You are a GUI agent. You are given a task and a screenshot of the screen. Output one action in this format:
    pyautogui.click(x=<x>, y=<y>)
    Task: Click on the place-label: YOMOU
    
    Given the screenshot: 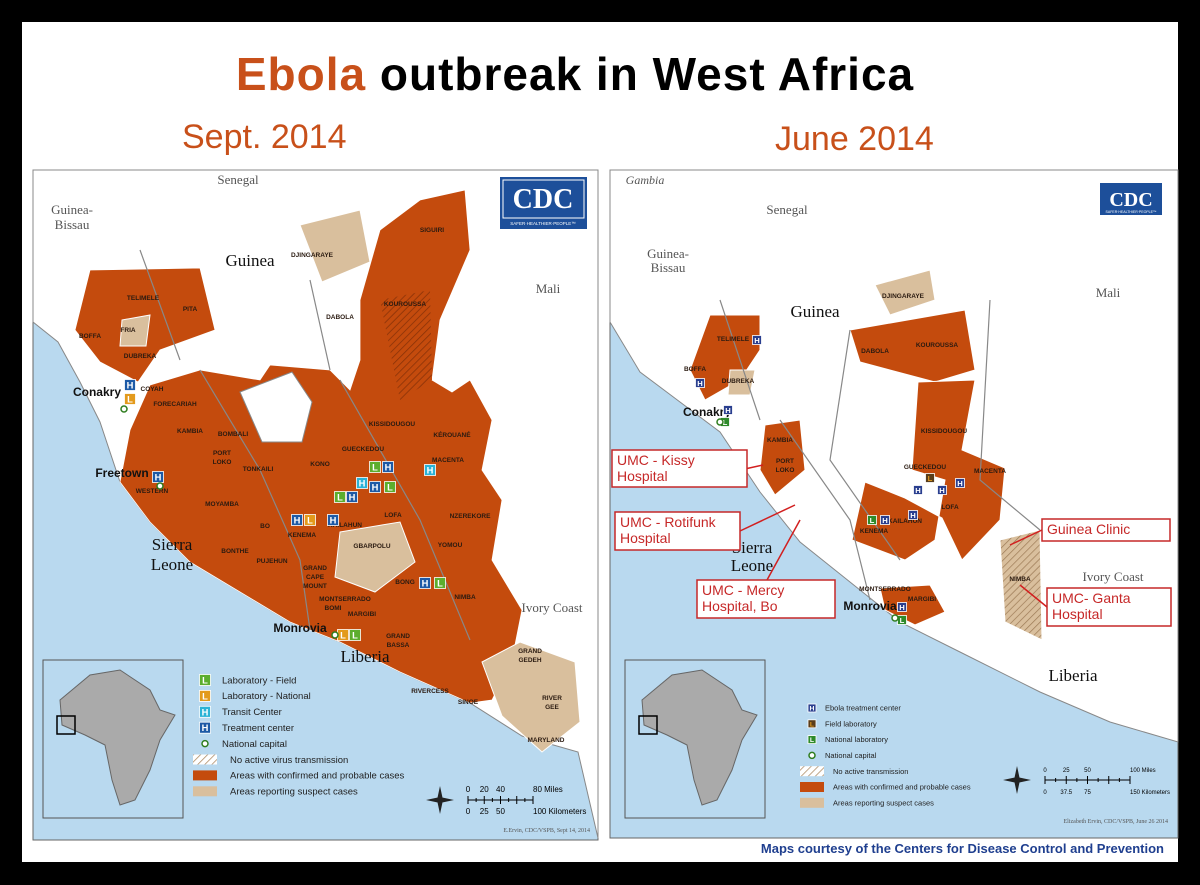 What is the action you would take?
    pyautogui.click(x=450, y=545)
    